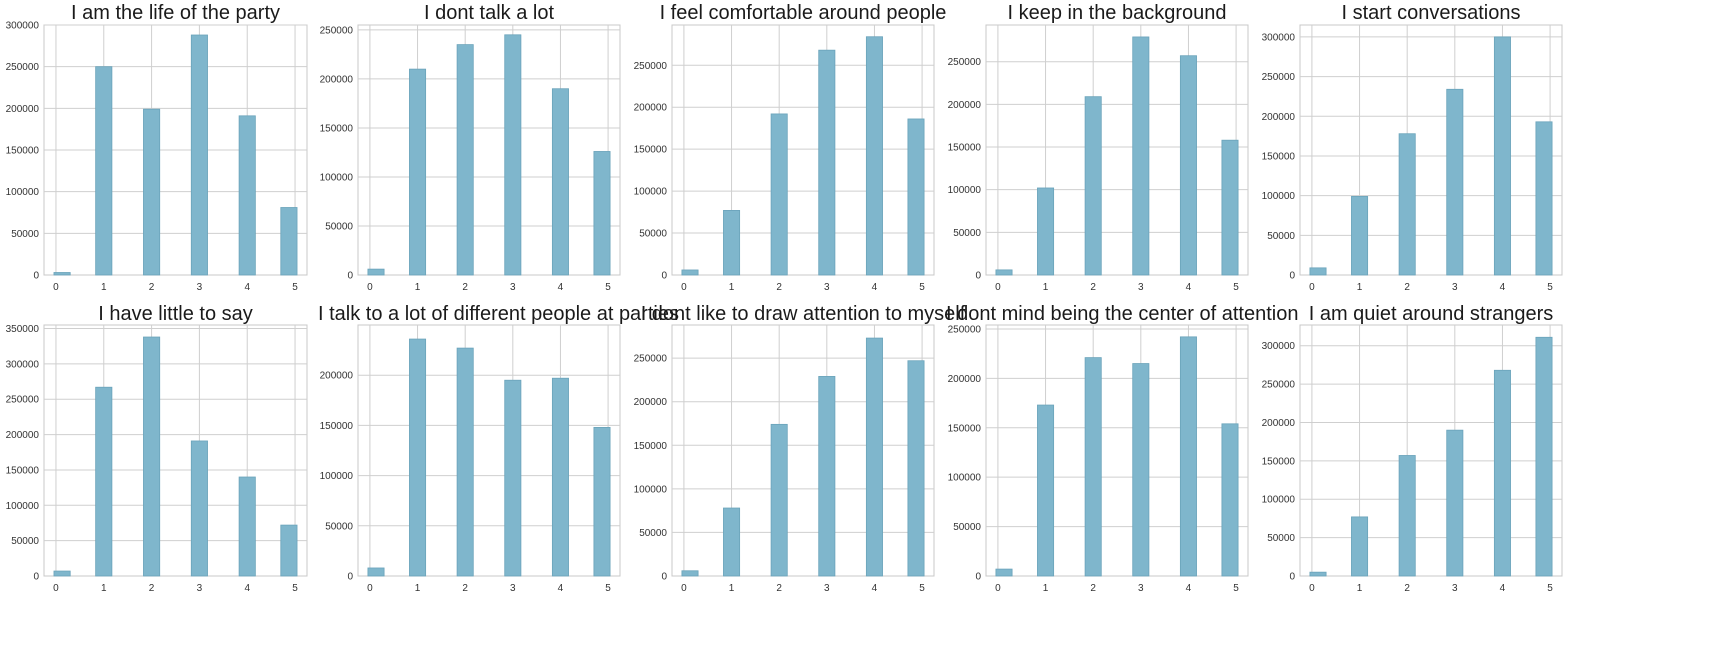 Image resolution: width=1729 pixels, height=658 pixels. I want to click on chart-title: I feel comfortable around people, so click(803, 13).